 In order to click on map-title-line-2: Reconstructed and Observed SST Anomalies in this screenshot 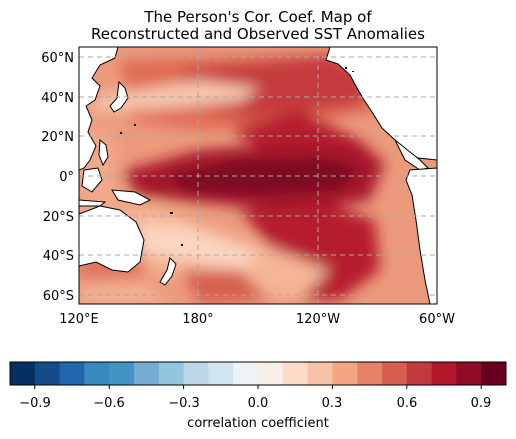, I will do `click(258, 34)`.